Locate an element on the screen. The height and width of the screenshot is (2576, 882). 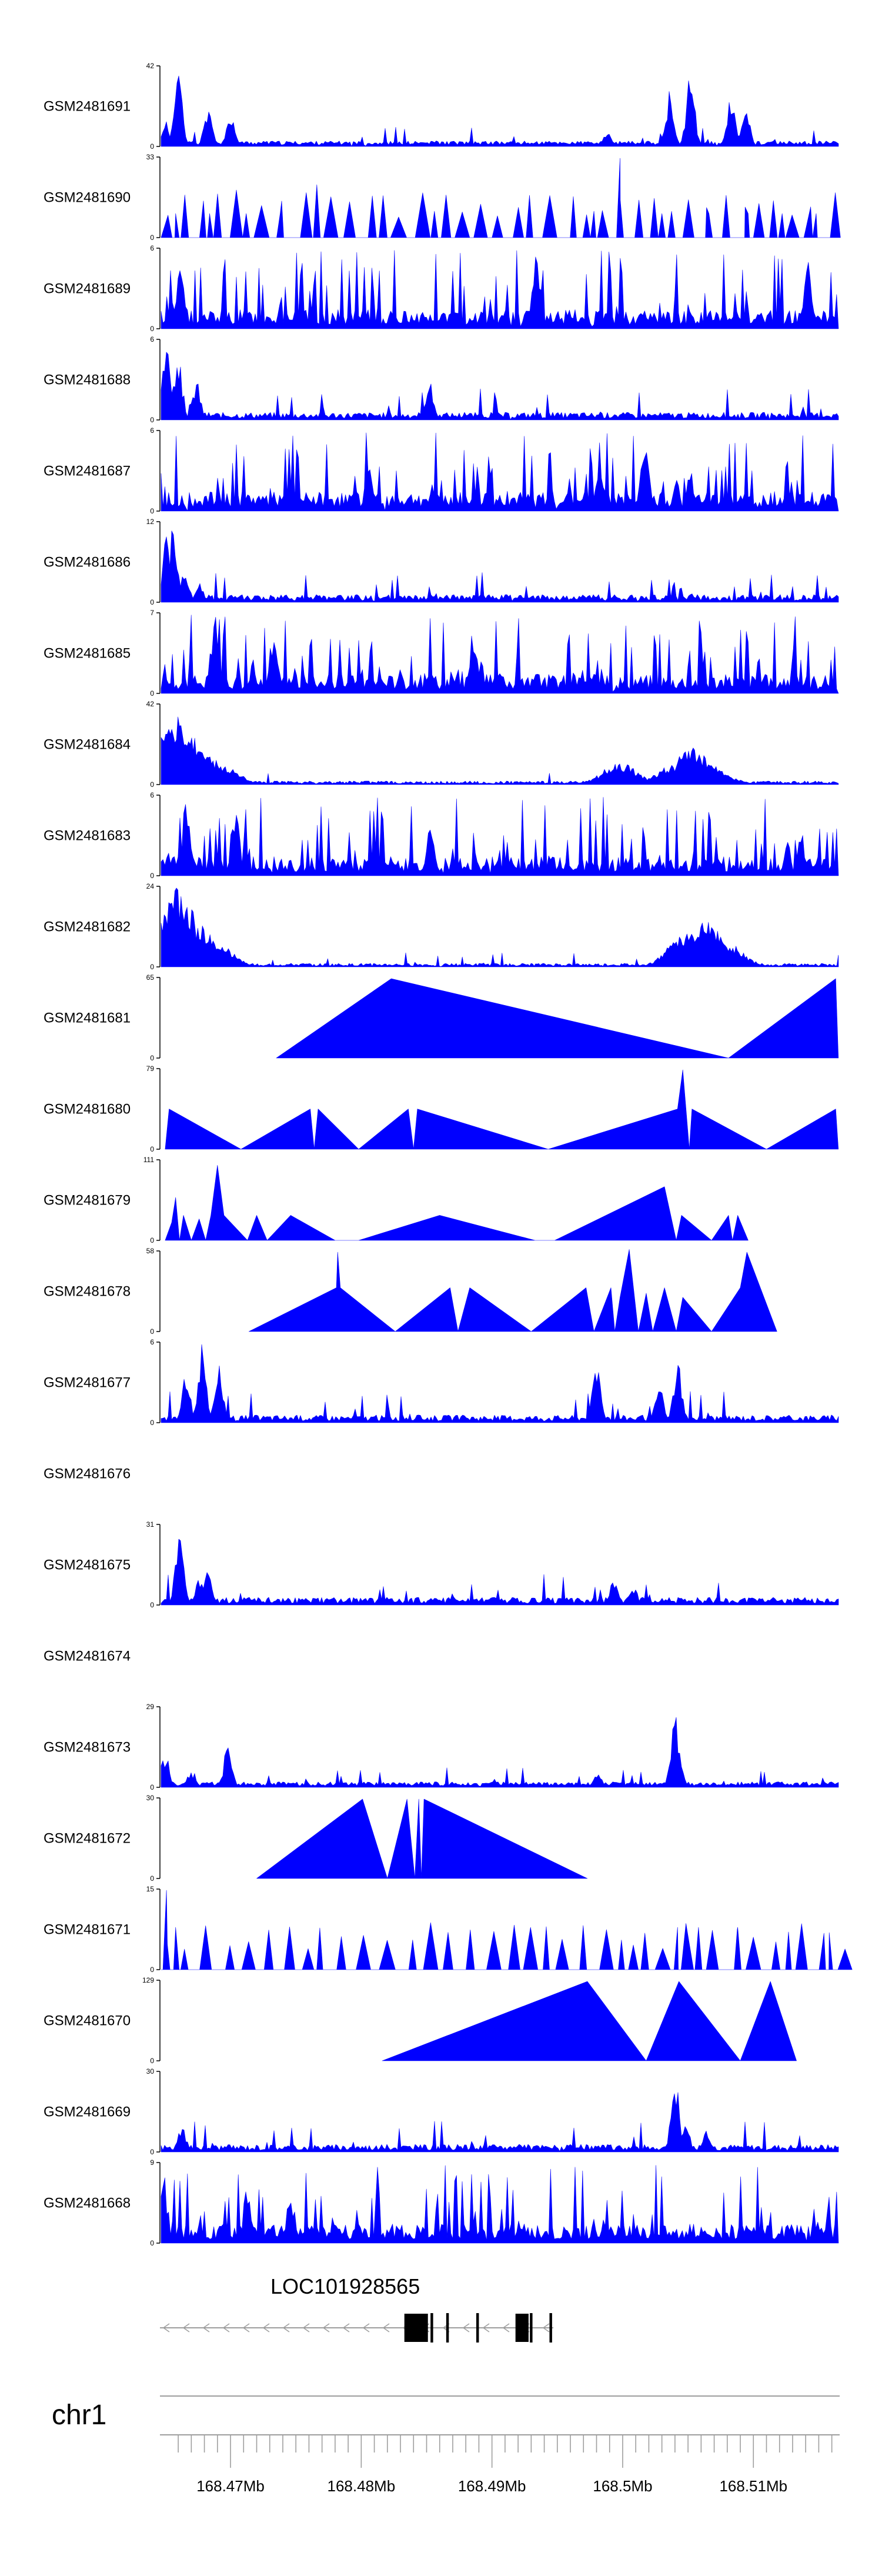
track-GSM2481674: GSM2481674 is located at coordinates (87, 1656).